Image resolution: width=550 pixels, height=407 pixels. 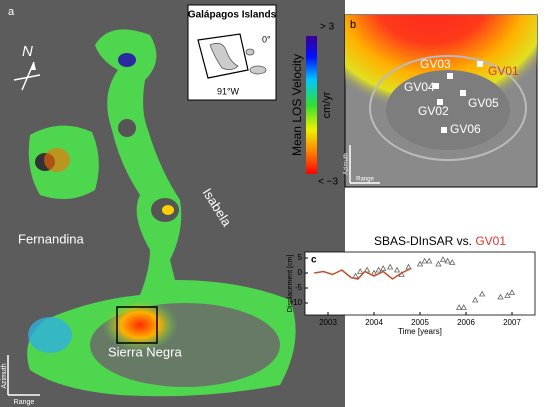 I want to click on inset-lon: 91°W, so click(x=228, y=91).